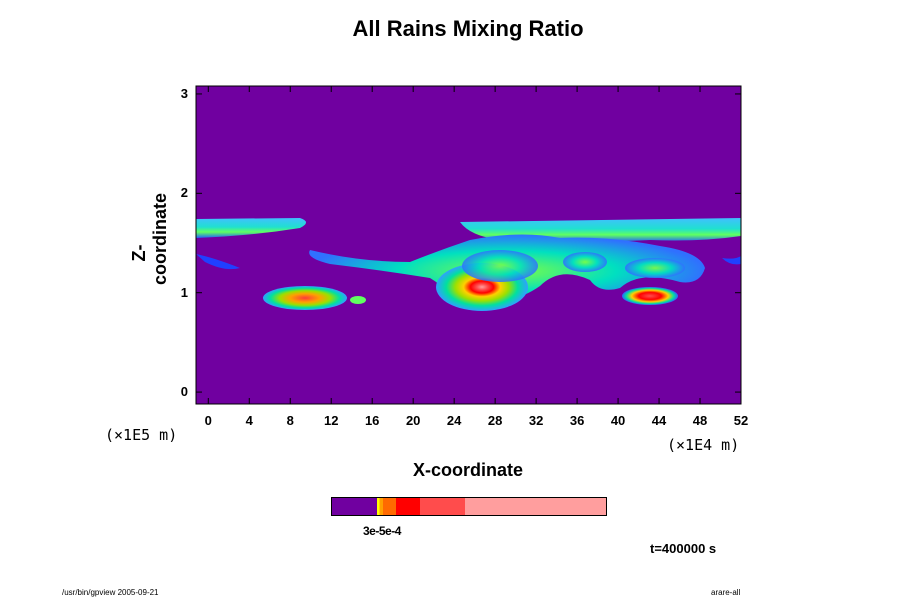  What do you see at coordinates (413, 420) in the screenshot?
I see `x-tick-label: 20` at bounding box center [413, 420].